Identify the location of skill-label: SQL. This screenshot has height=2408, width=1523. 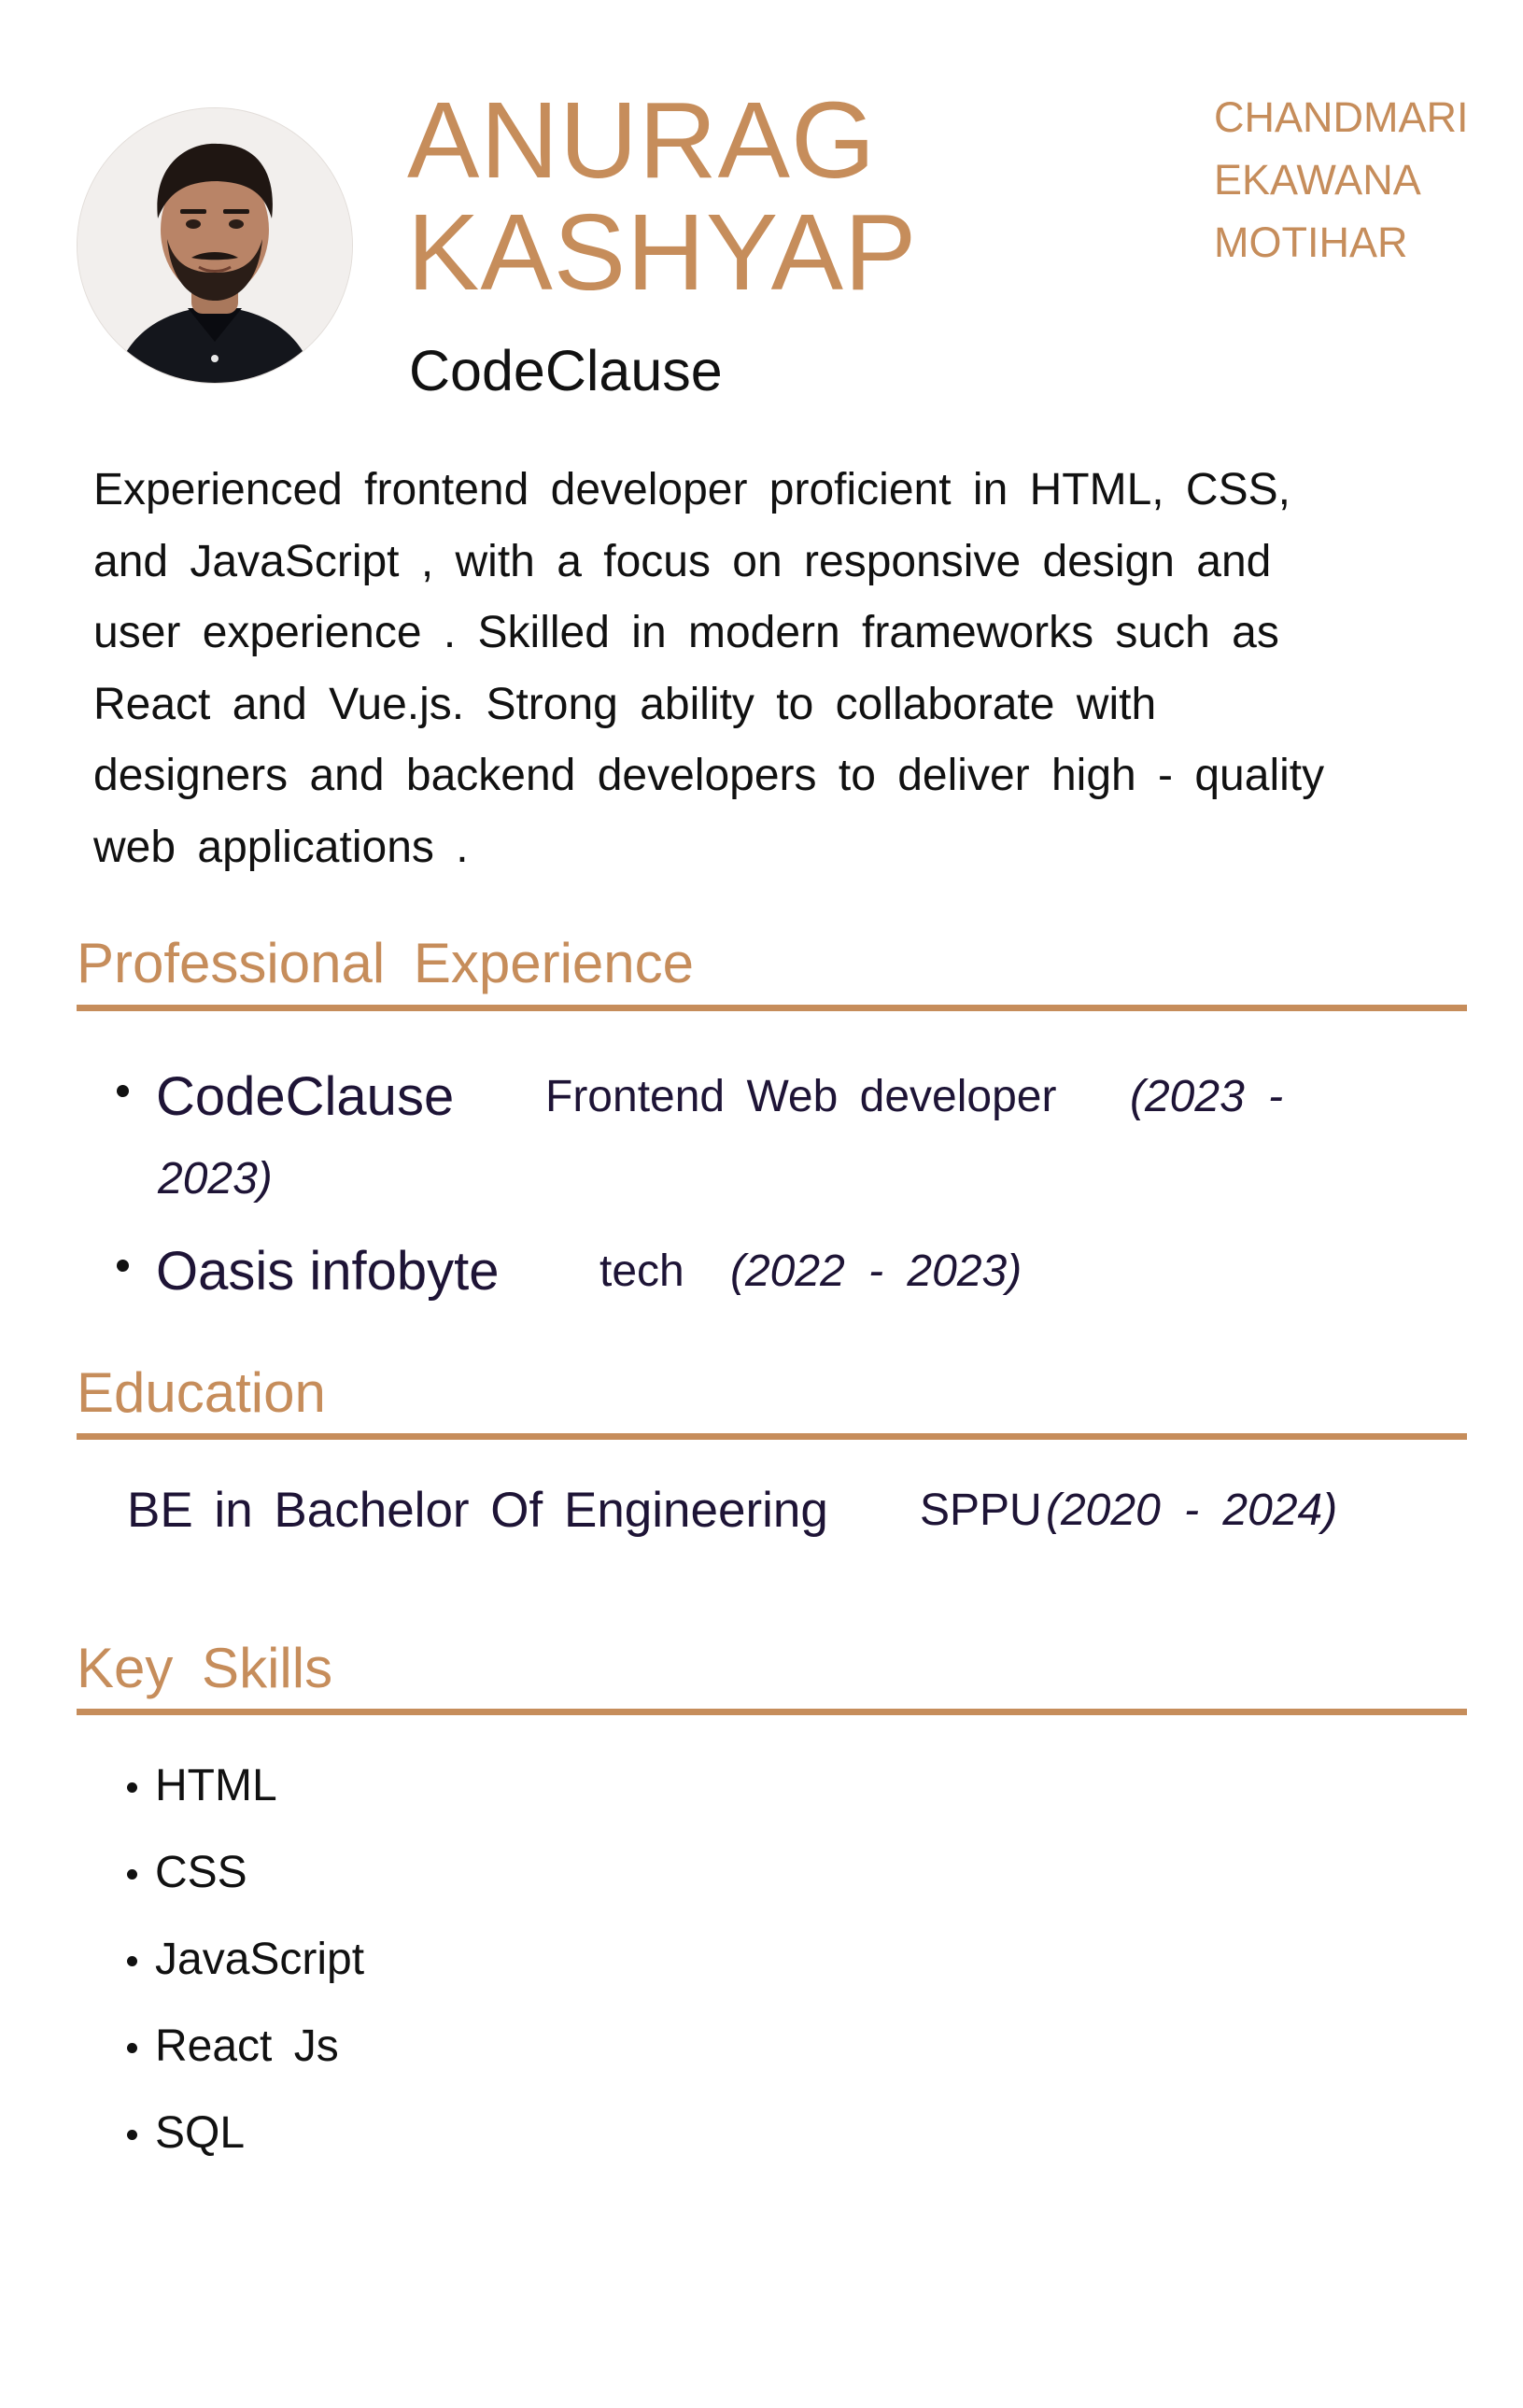
(200, 2133).